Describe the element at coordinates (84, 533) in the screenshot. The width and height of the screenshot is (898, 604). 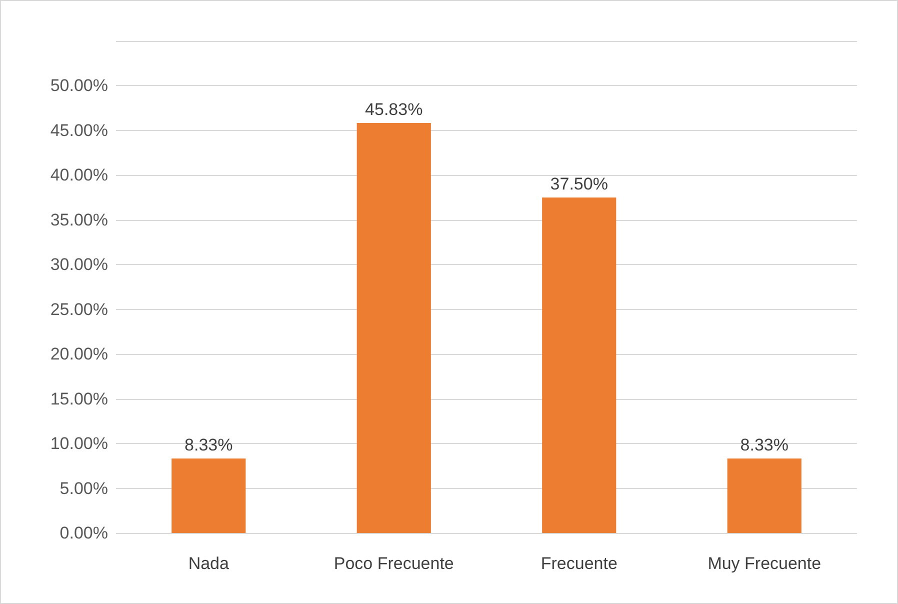
I see `y-tick-label: 0.00%` at that location.